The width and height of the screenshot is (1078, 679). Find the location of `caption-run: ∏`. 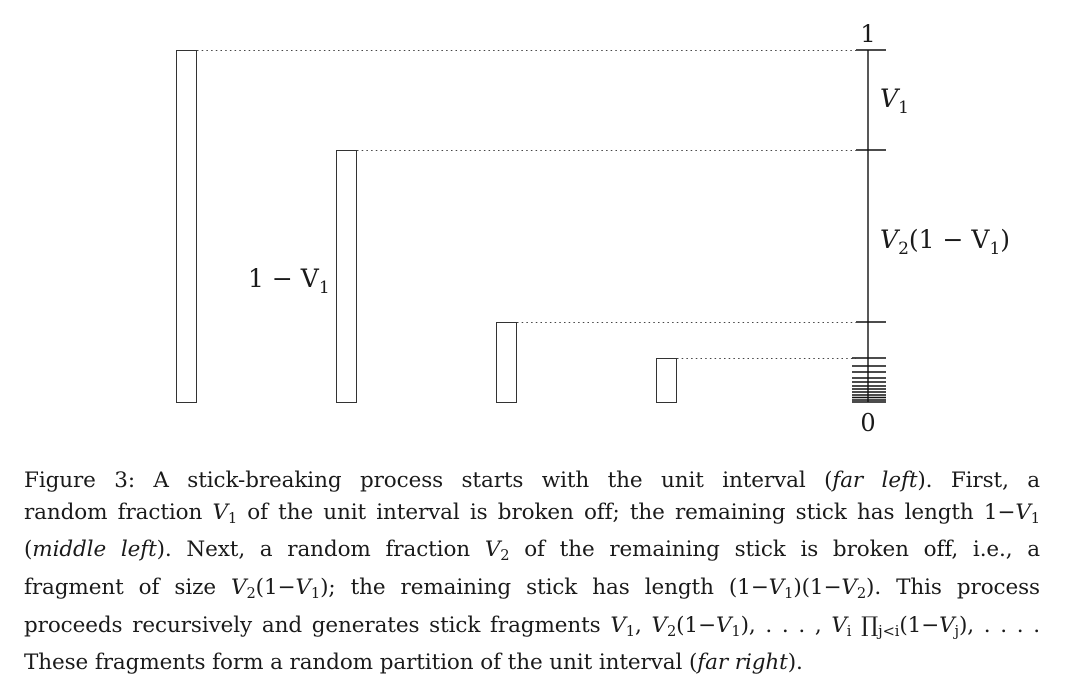

caption-run: ∏ is located at coordinates (865, 625).